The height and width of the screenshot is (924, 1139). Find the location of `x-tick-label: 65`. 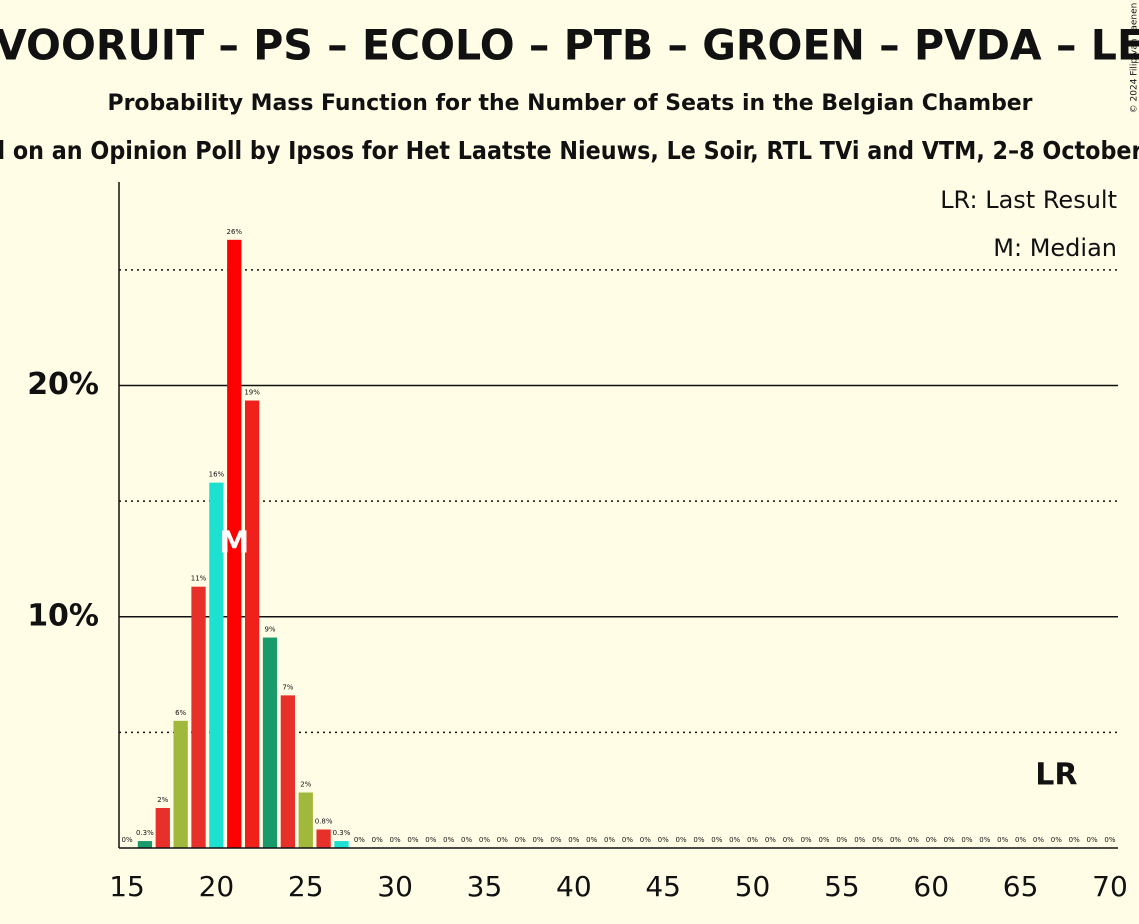

x-tick-label: 65 is located at coordinates (1021, 886).